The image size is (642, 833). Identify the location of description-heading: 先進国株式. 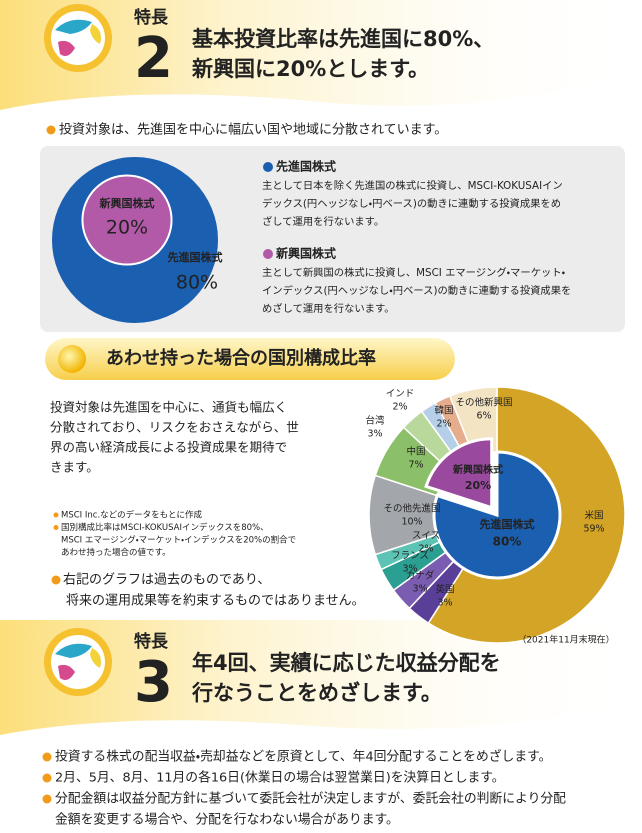
(306, 166).